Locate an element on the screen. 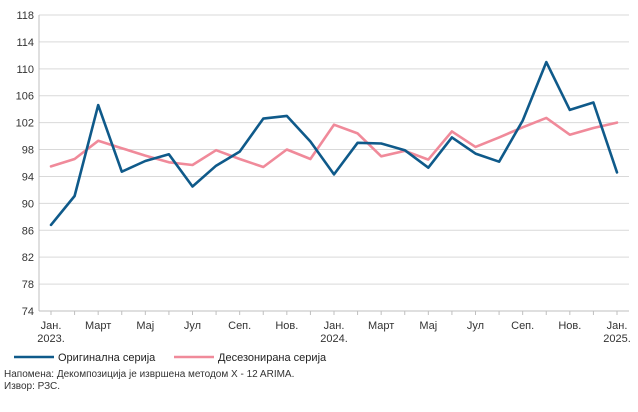 The height and width of the screenshot is (412, 638). y-tick-98: 98 is located at coordinates (28, 151).